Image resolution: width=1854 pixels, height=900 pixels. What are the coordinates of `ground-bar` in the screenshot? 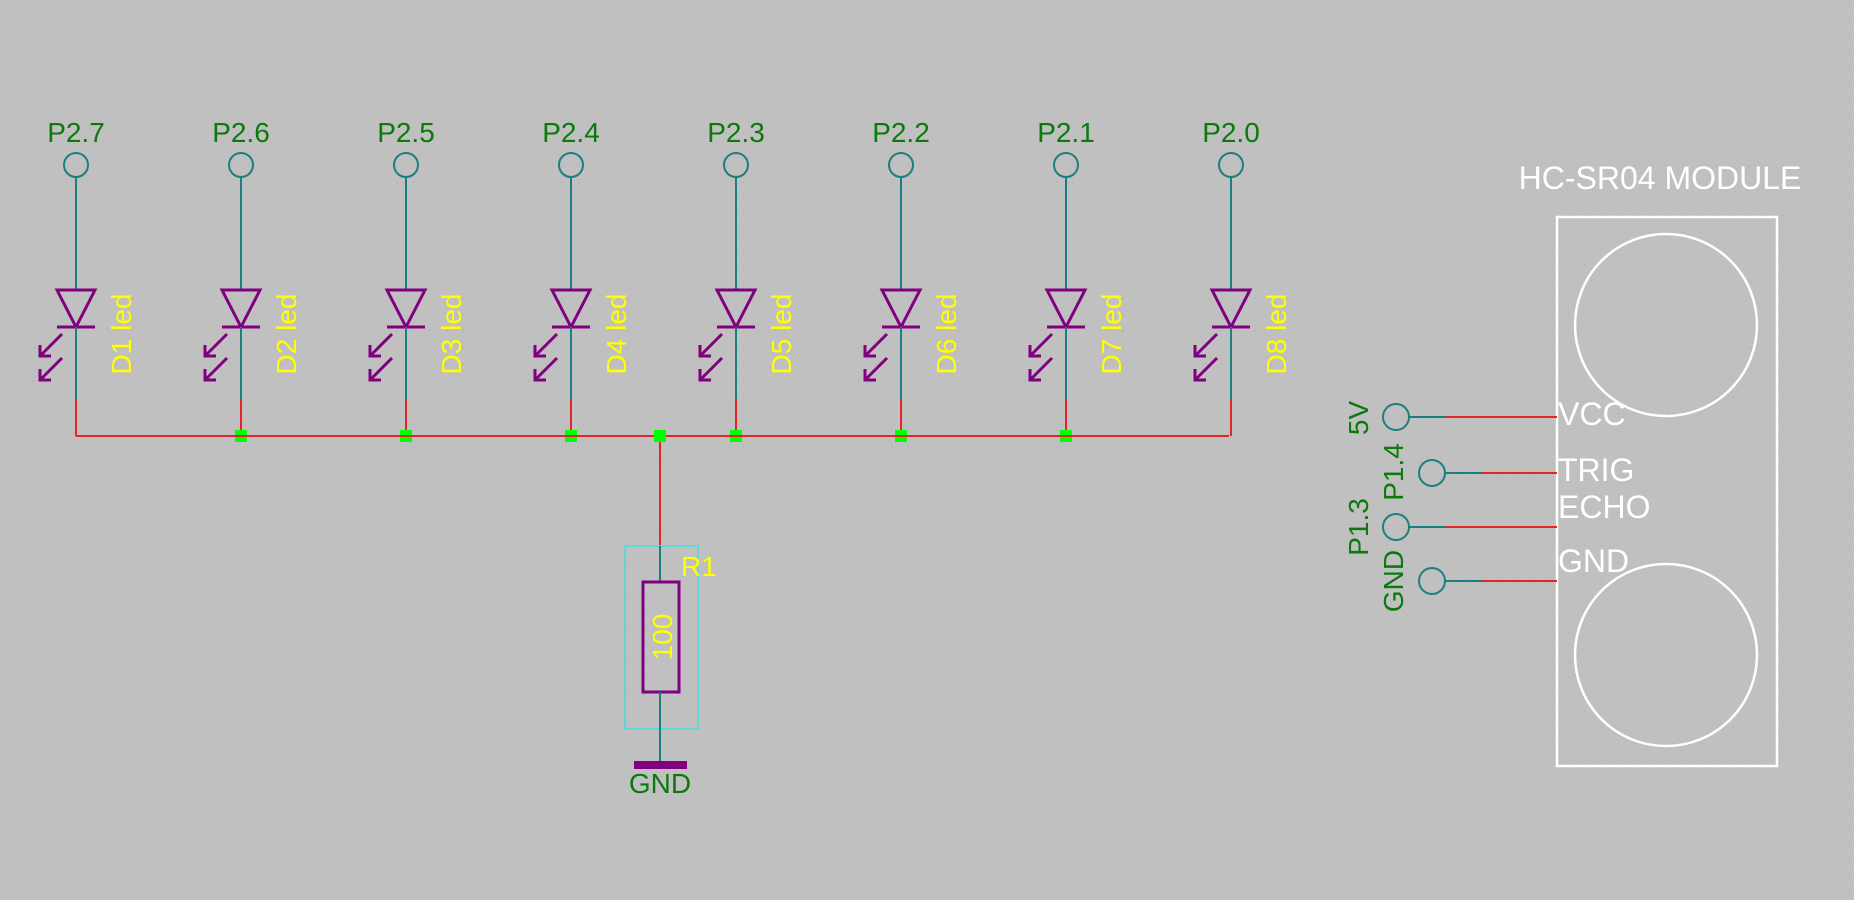 It's located at (660, 765).